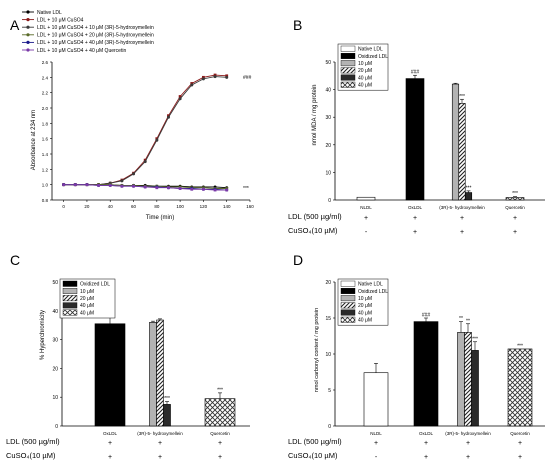  What do you see at coordinates (220, 433) in the screenshot?
I see `panel-c-group-label: Quercetin` at bounding box center [220, 433].